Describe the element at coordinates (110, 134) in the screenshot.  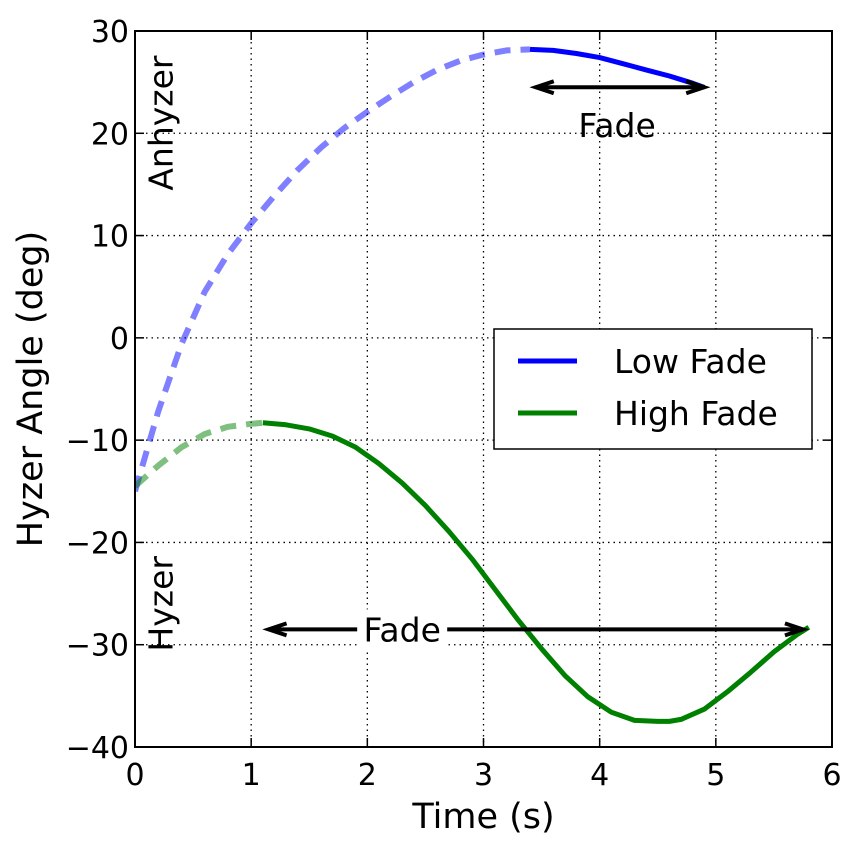
I see `y-tick-label: 20` at that location.